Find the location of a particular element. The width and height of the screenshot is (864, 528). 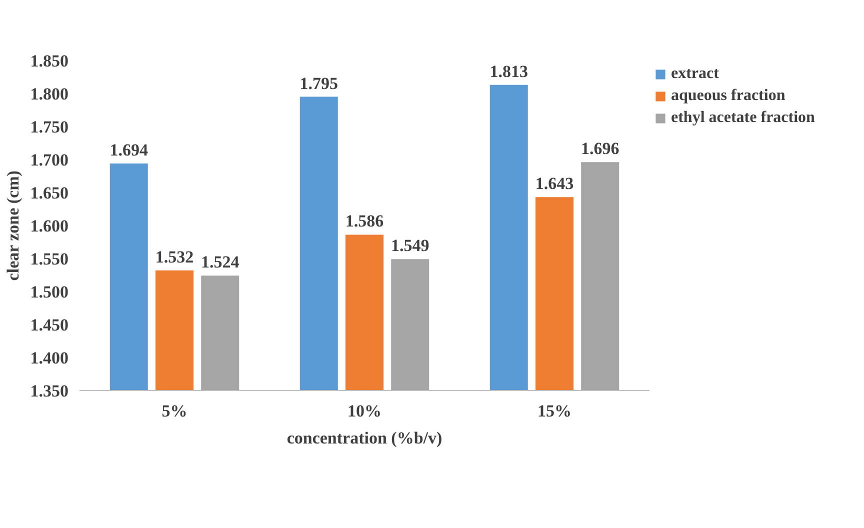

legend-label: aqueous fraction is located at coordinates (728, 96).